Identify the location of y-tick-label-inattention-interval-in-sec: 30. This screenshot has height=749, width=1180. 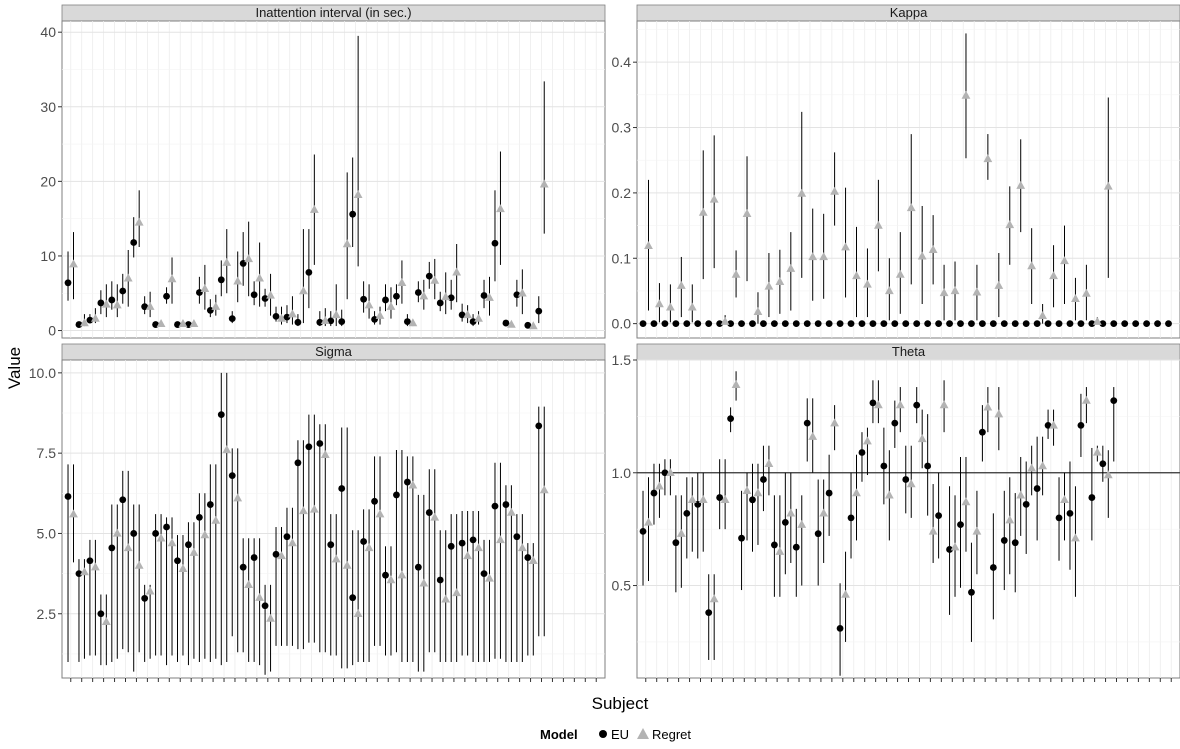
(48, 107).